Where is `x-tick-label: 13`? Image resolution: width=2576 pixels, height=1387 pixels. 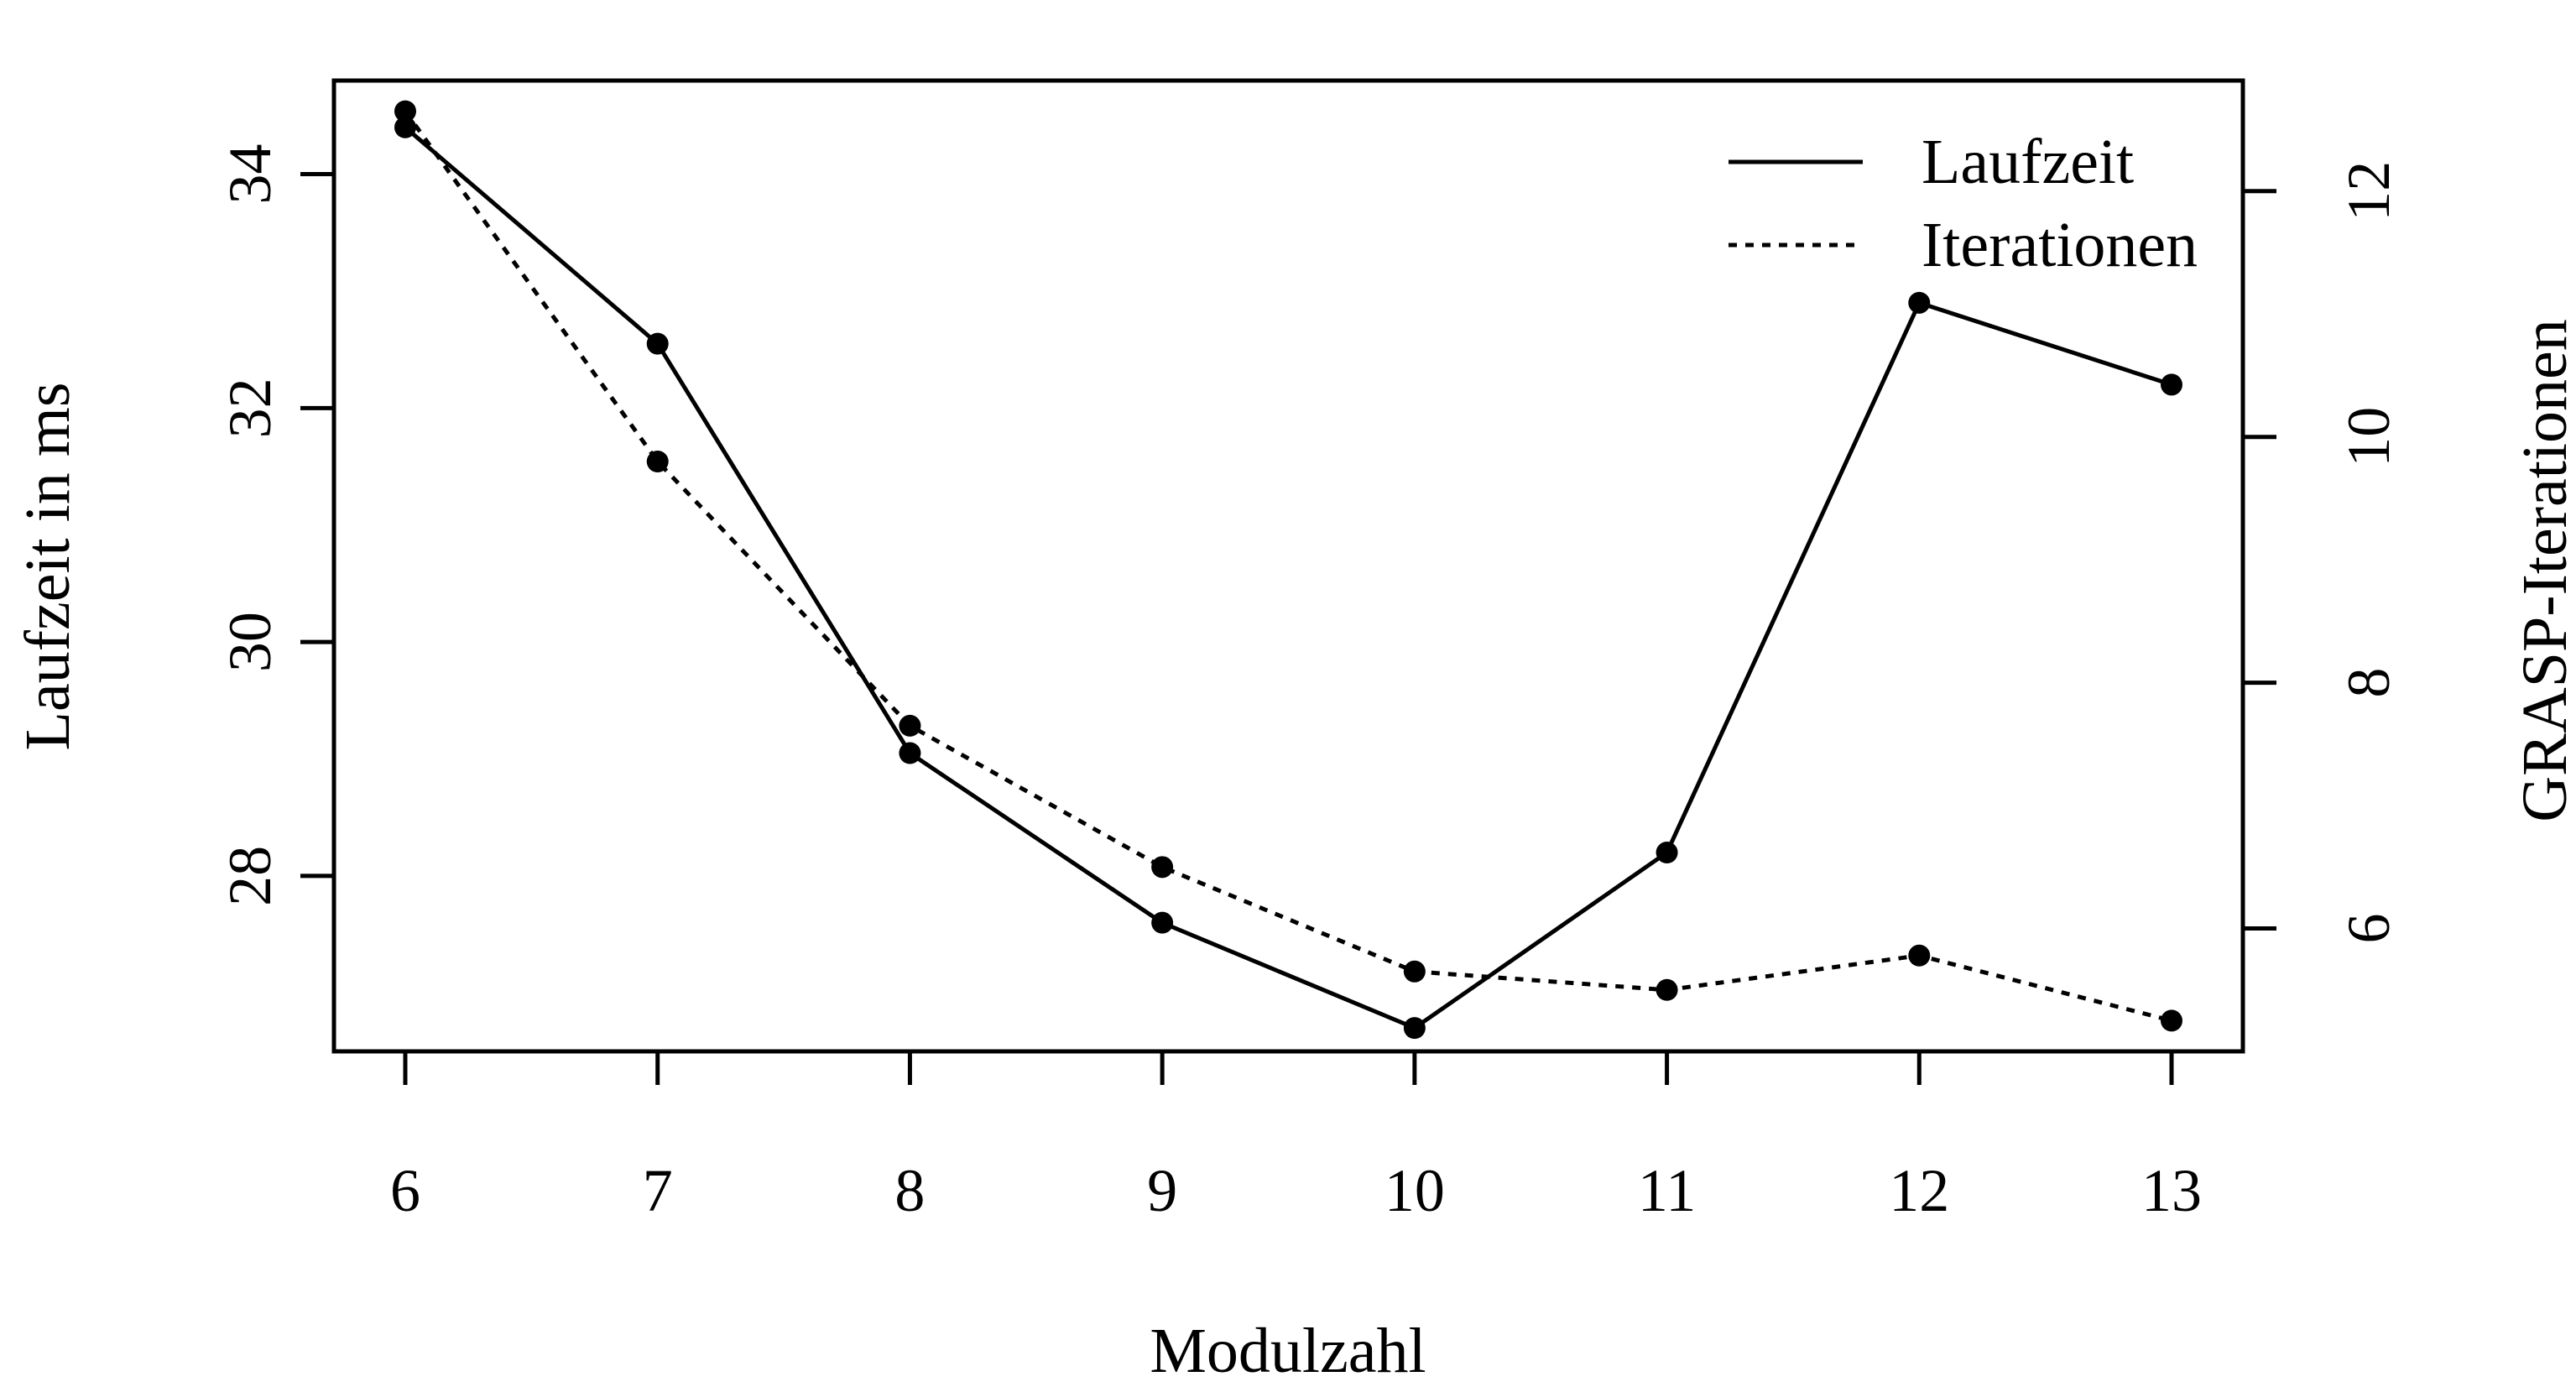
x-tick-label: 13 is located at coordinates (2171, 1191).